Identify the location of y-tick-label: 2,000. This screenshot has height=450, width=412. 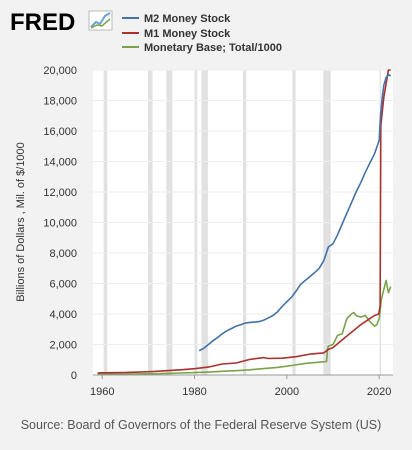
(63, 346).